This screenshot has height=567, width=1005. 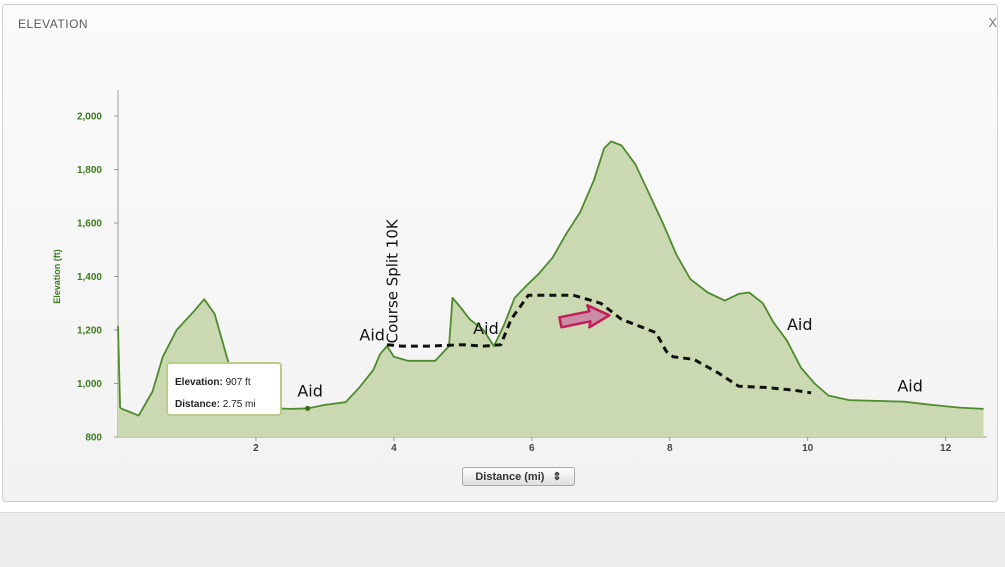 I want to click on direction-arrow-icon, so click(x=584, y=316).